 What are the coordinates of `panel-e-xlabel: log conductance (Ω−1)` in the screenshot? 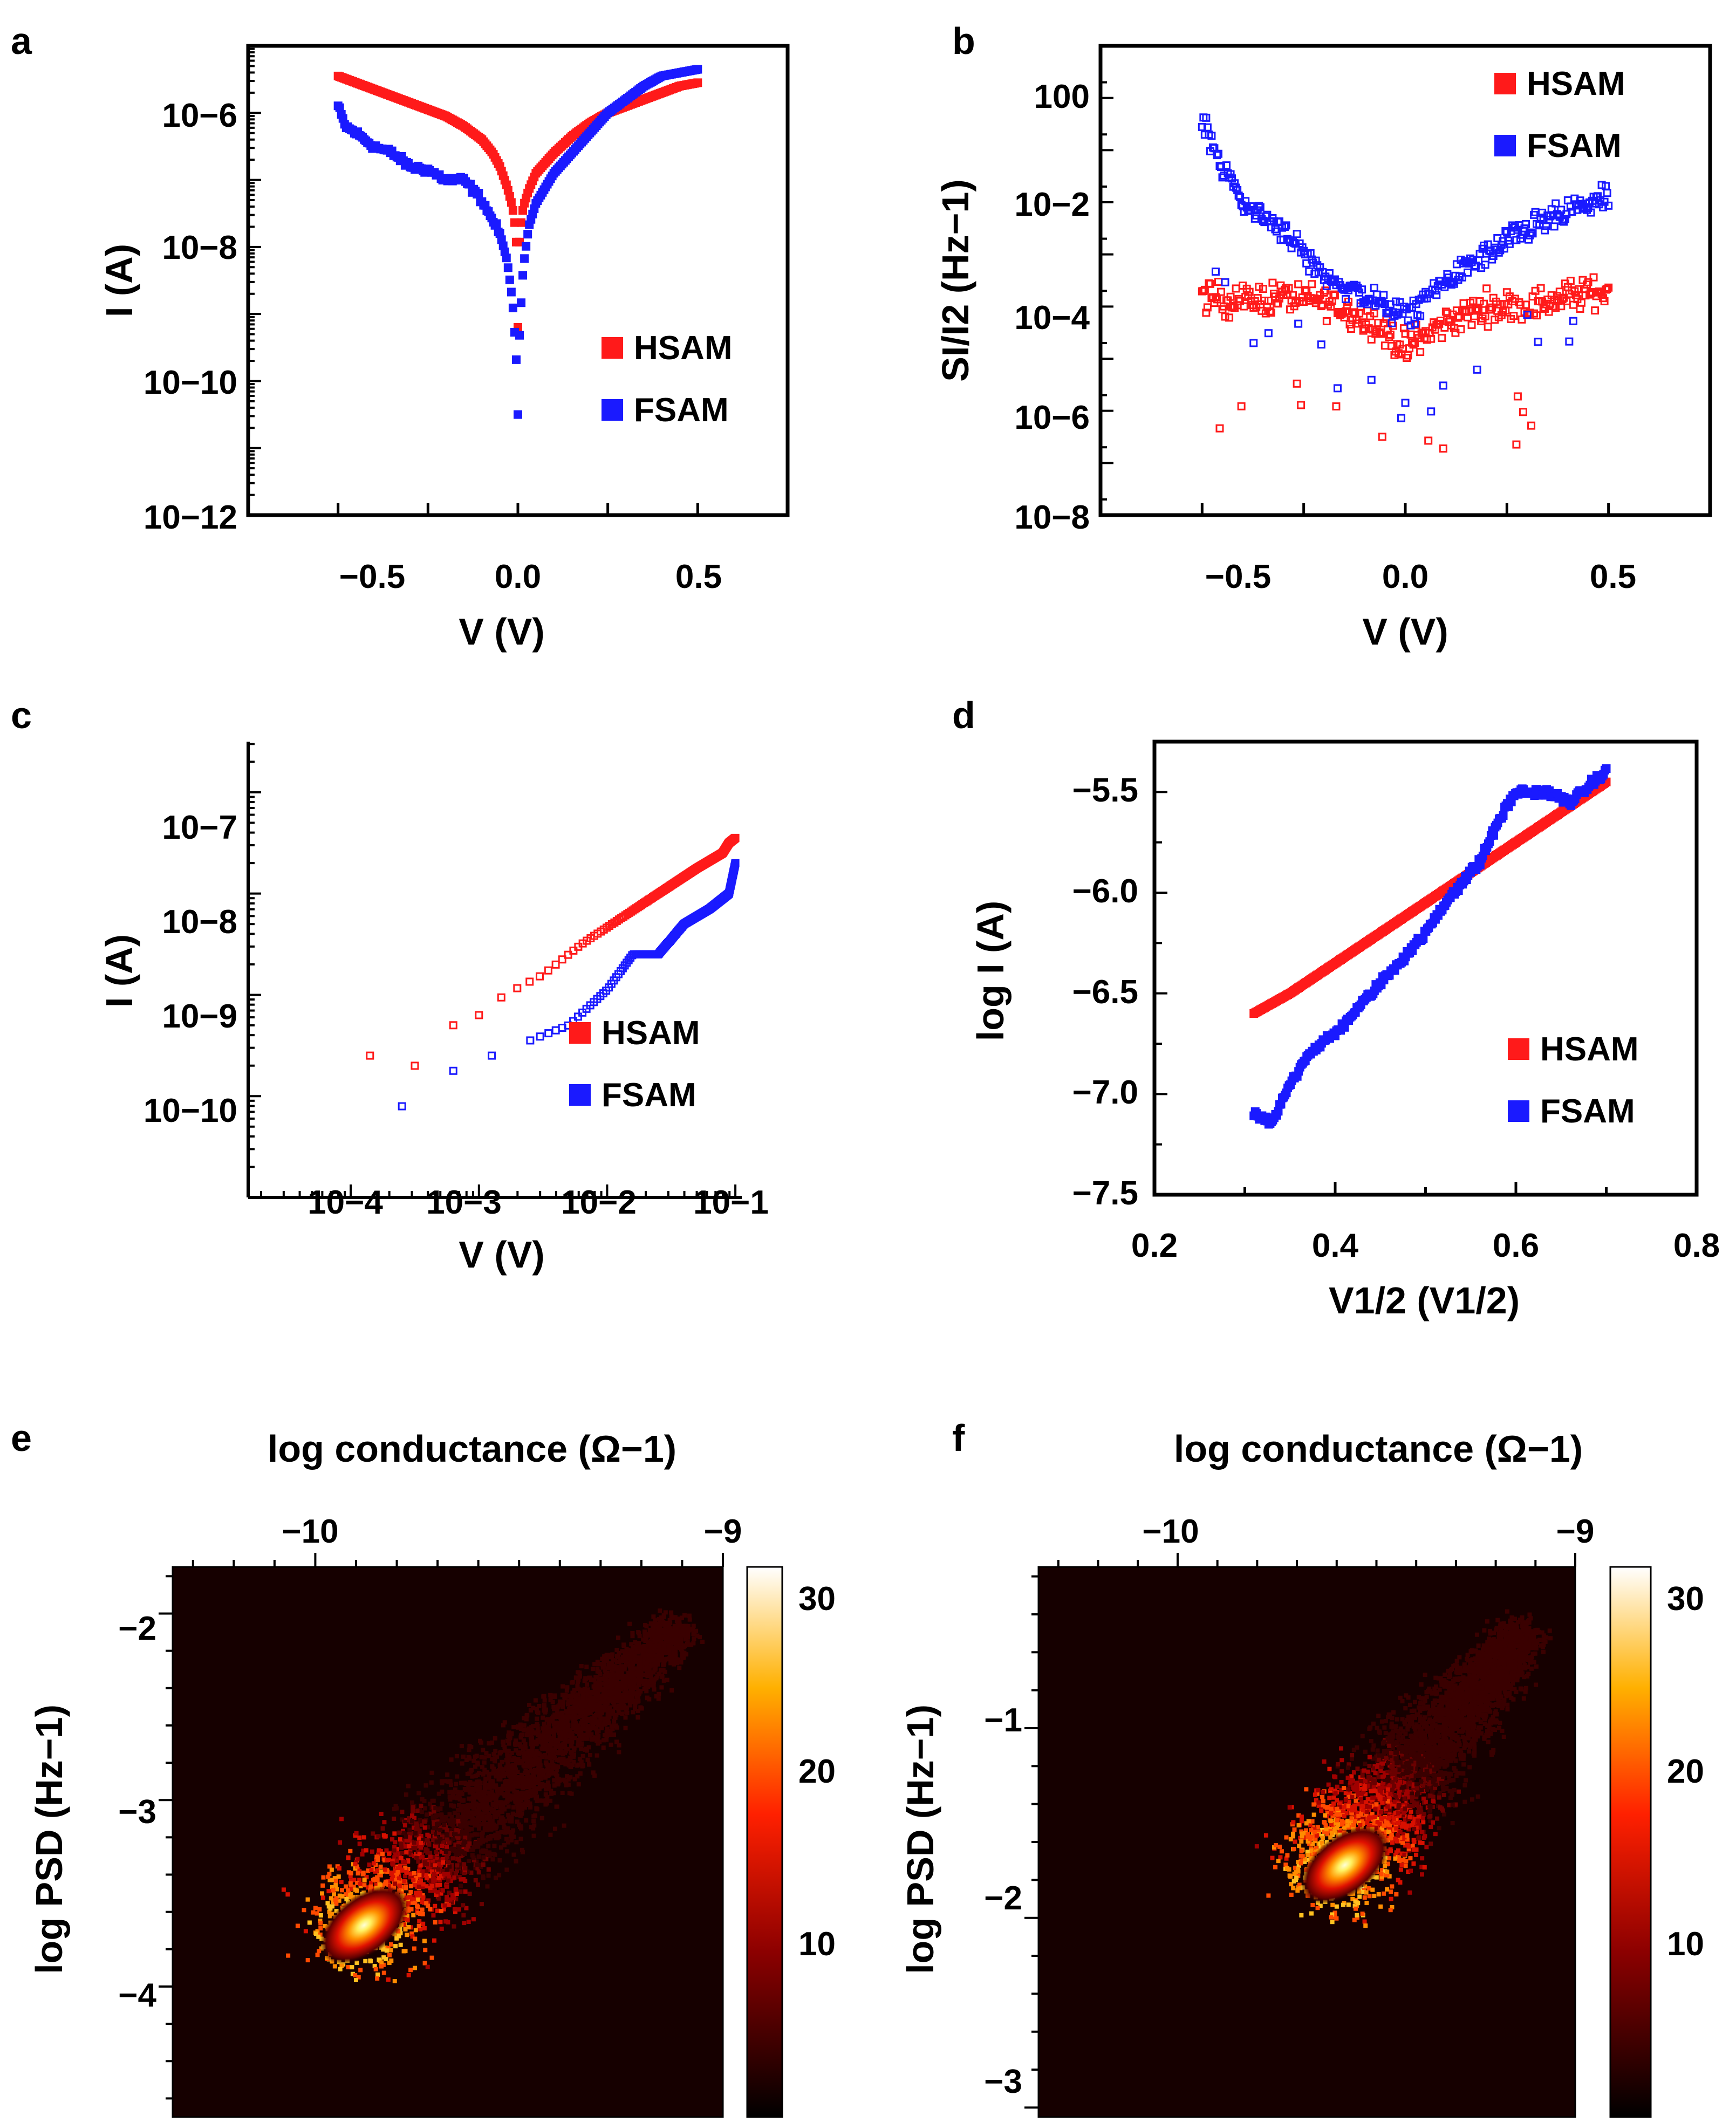 It's located at (472, 1449).